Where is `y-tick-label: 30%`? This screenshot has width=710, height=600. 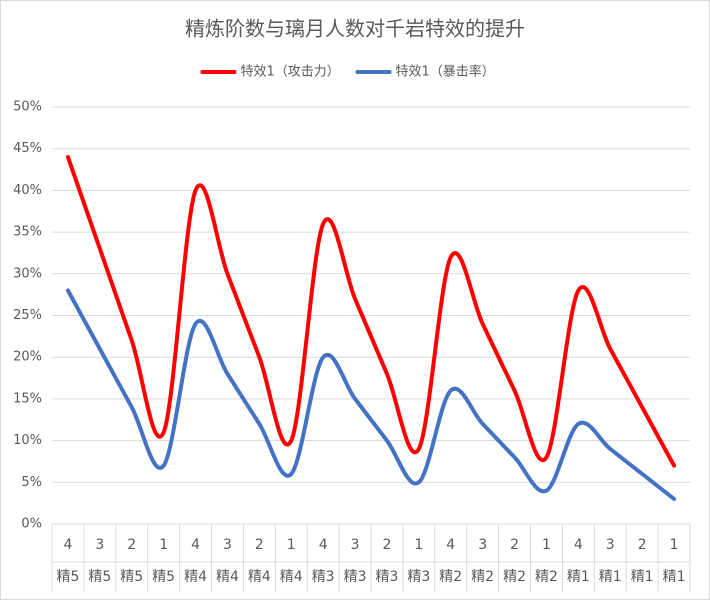
y-tick-label: 30% is located at coordinates (27, 273).